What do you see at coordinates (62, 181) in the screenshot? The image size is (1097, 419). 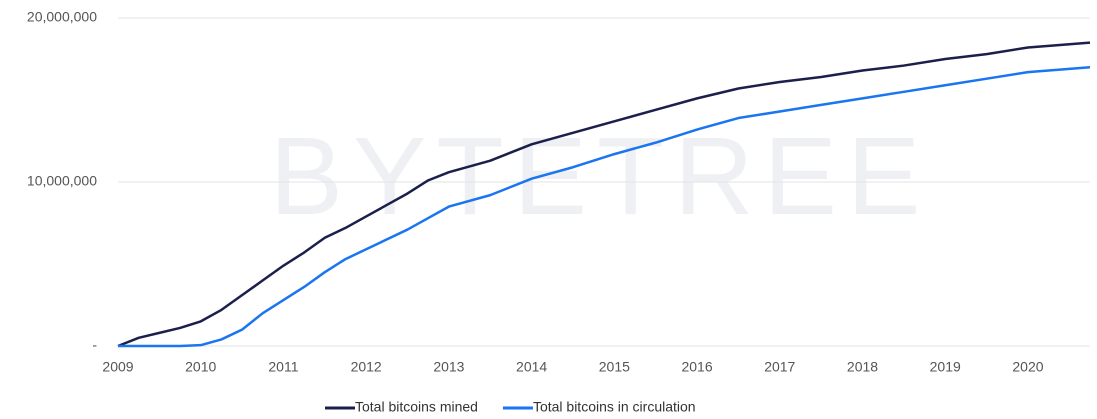 I see `y-tick-label: 10,000,000` at bounding box center [62, 181].